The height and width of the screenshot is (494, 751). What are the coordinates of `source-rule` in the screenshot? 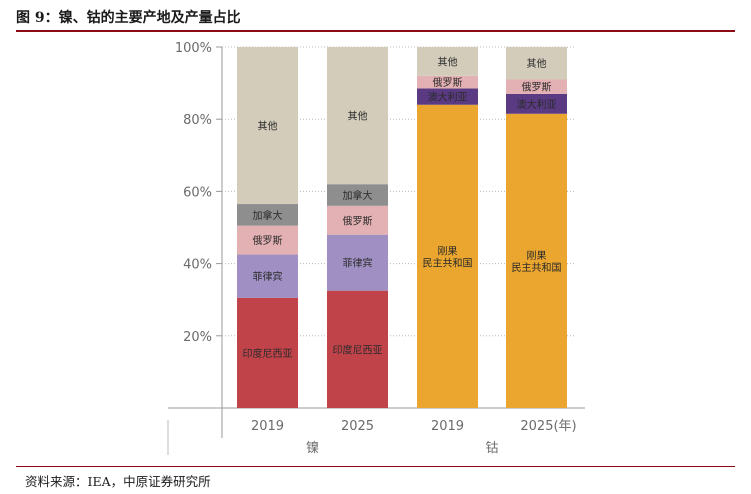 It's located at (375, 466).